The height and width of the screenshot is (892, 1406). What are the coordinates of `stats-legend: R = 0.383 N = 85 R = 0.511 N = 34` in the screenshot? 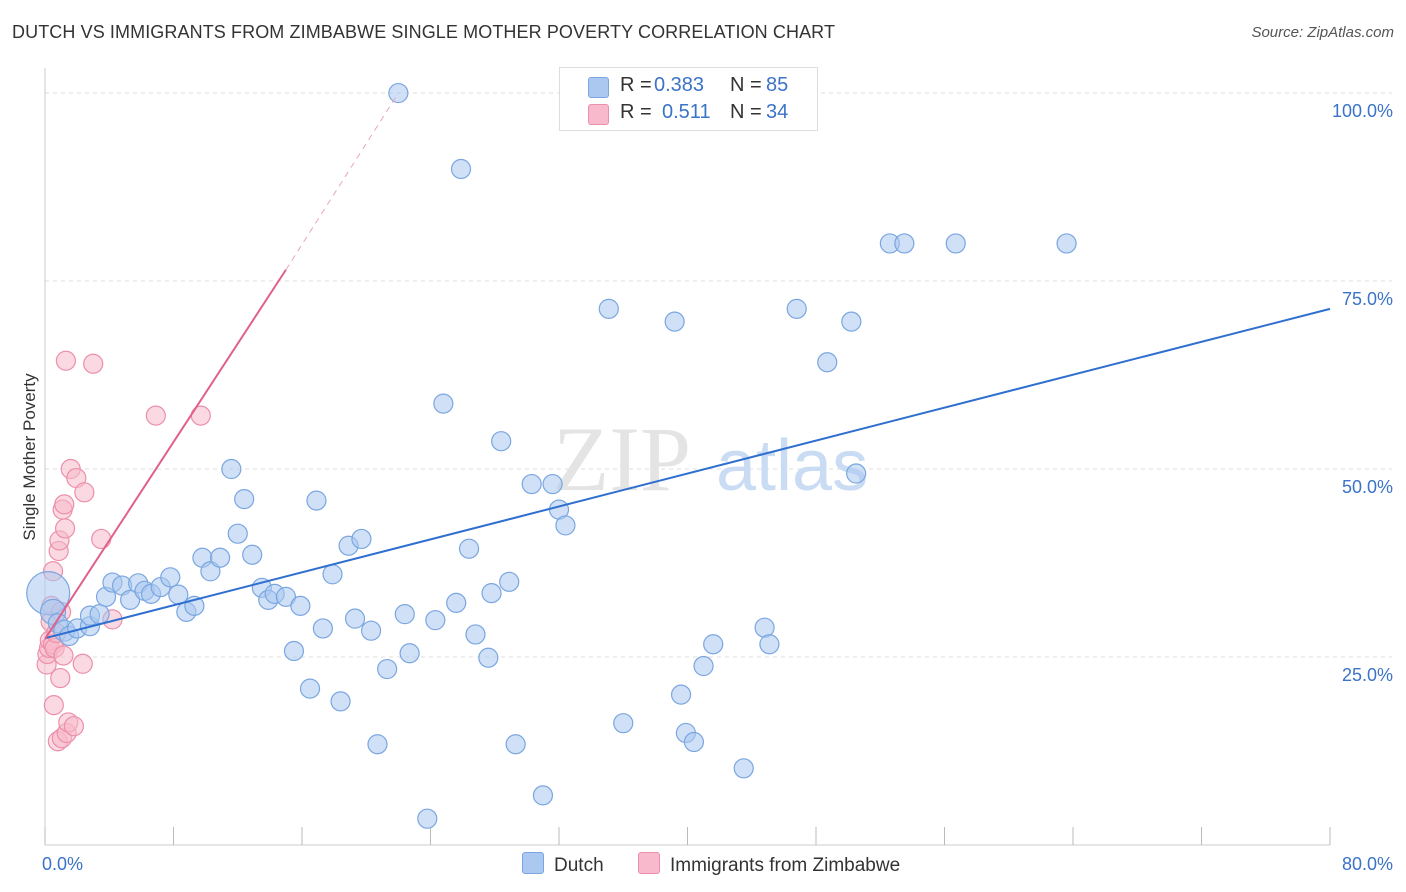 It's located at (688, 99).